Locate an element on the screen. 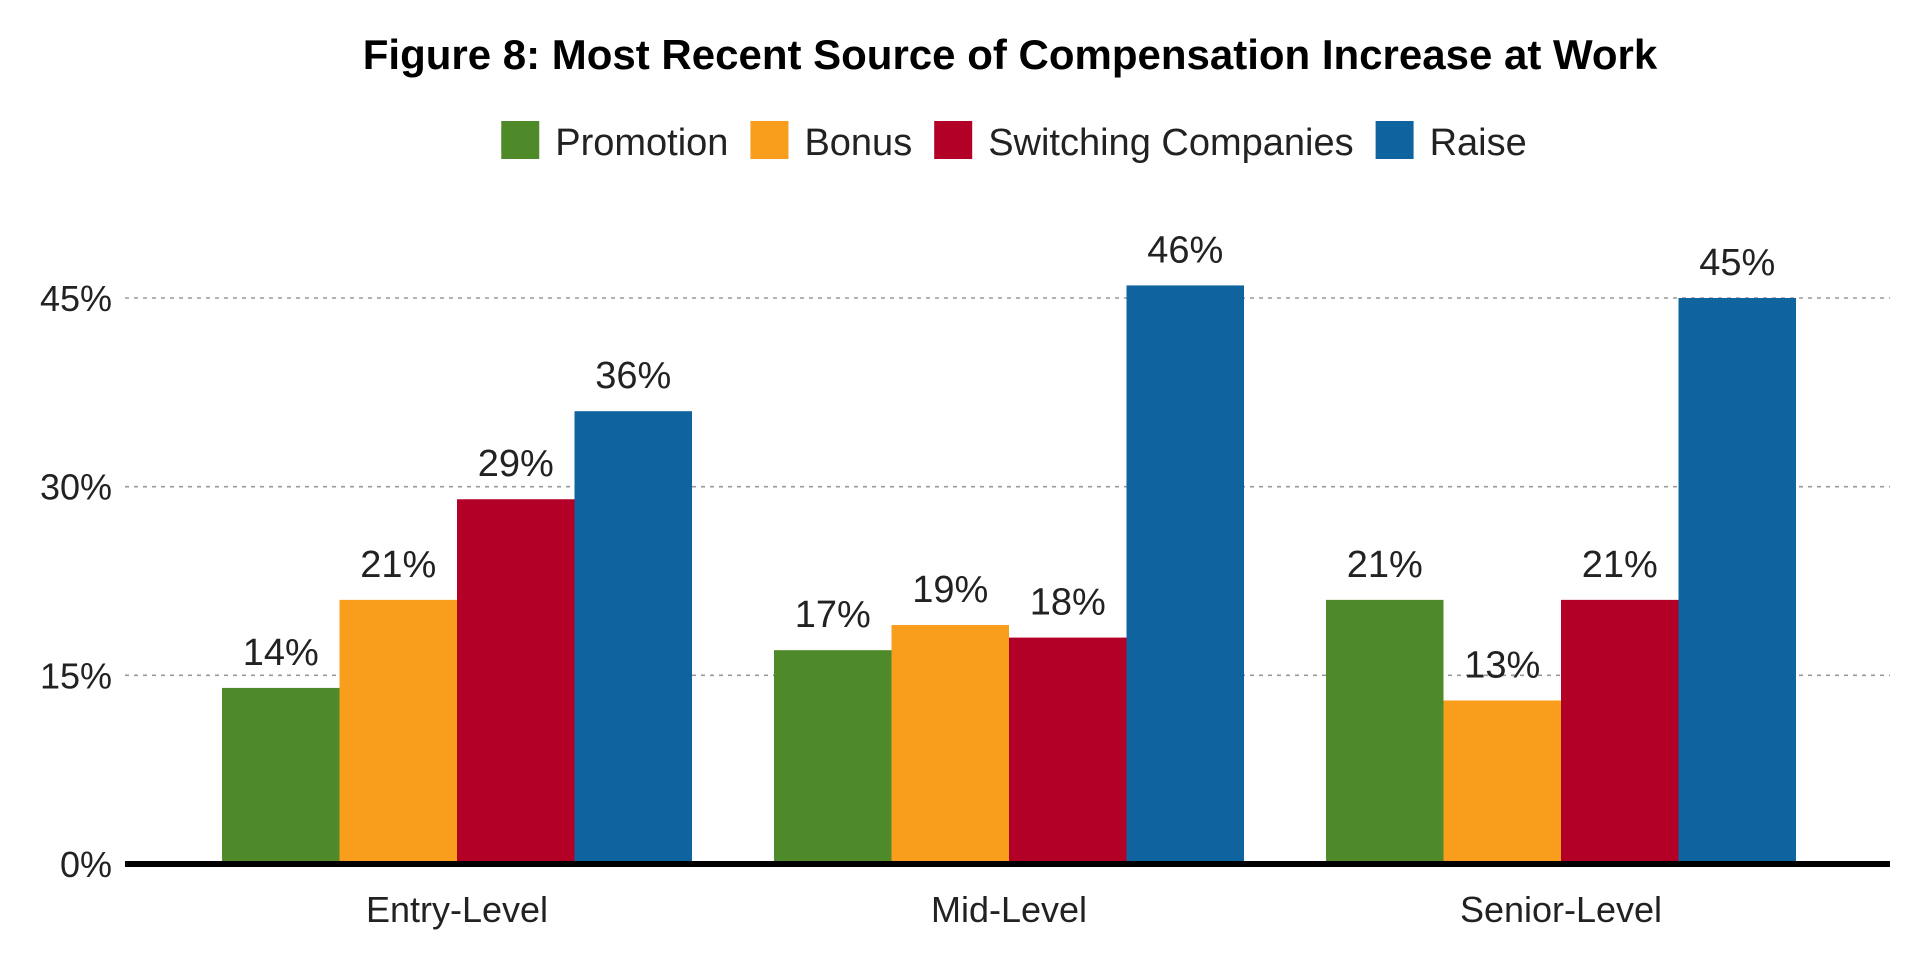 This screenshot has height=960, width=1920. y-tick-label: 45% is located at coordinates (76, 298).